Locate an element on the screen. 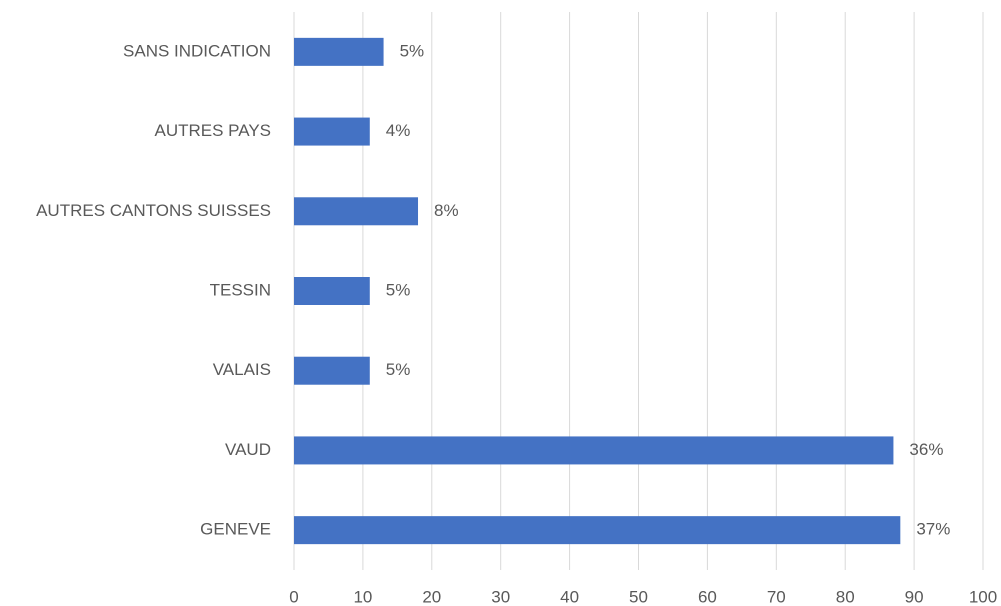 This screenshot has height=606, width=1001. x-tick-label: 80 is located at coordinates (845, 596).